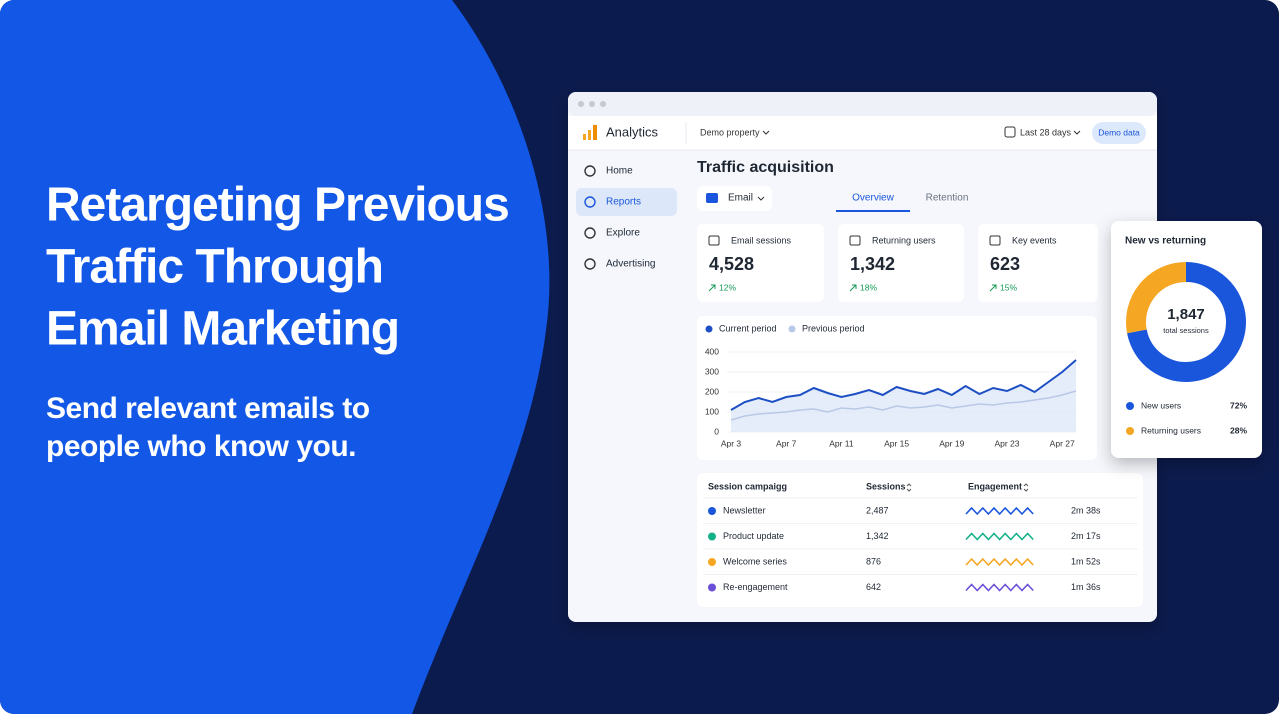 The width and height of the screenshot is (1279, 714). Describe the element at coordinates (873, 561) in the screenshot. I see `row-sessions: 876` at that location.